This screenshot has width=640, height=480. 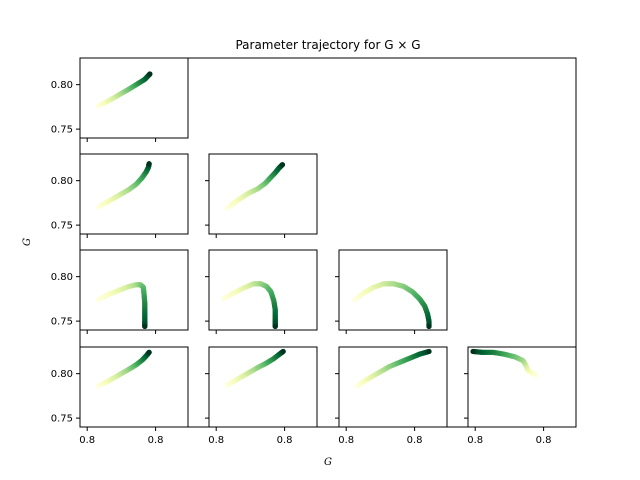 I want to click on panel-r2-c2, so click(x=391, y=291).